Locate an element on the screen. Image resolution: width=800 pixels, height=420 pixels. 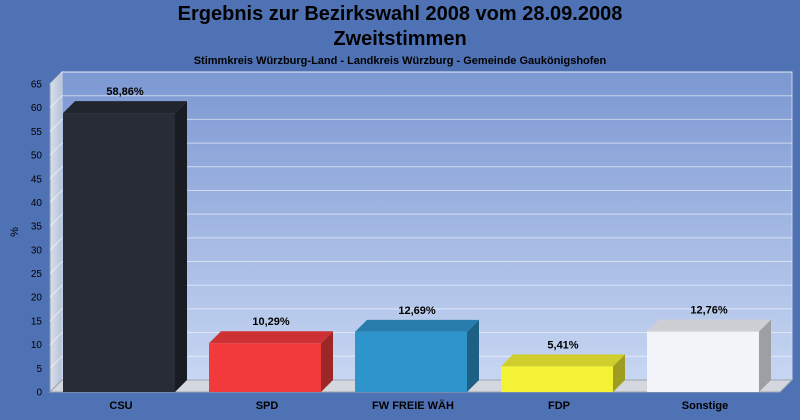
x-tick-label: SPD is located at coordinates (267, 406).